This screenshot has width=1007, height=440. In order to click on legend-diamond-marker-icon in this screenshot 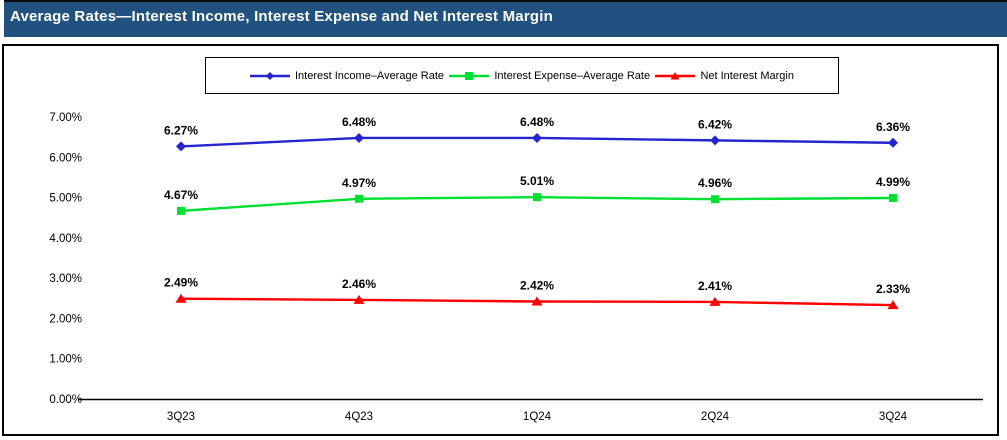, I will do `click(270, 75)`.